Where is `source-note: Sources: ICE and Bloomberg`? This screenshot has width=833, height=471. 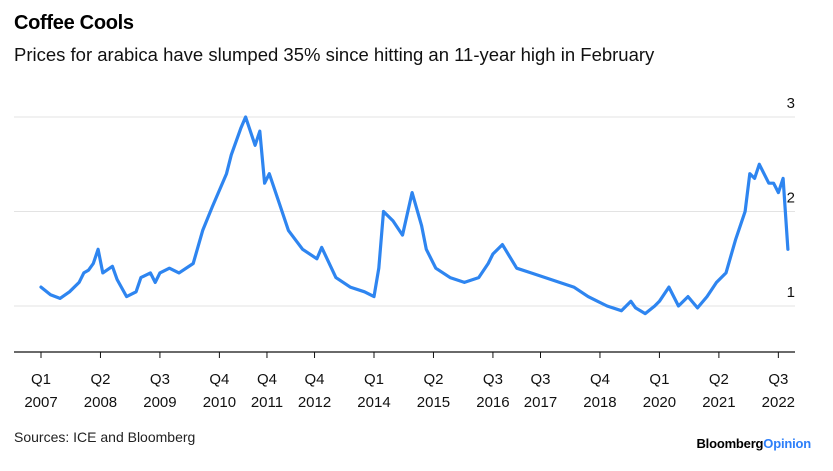 source-note: Sources: ICE and Bloomberg is located at coordinates (105, 437).